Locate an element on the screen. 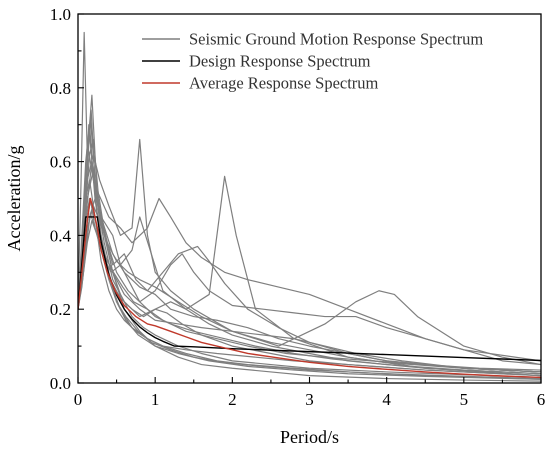 Image resolution: width=550 pixels, height=451 pixels. x-axis-title: Period/s is located at coordinates (309, 437).